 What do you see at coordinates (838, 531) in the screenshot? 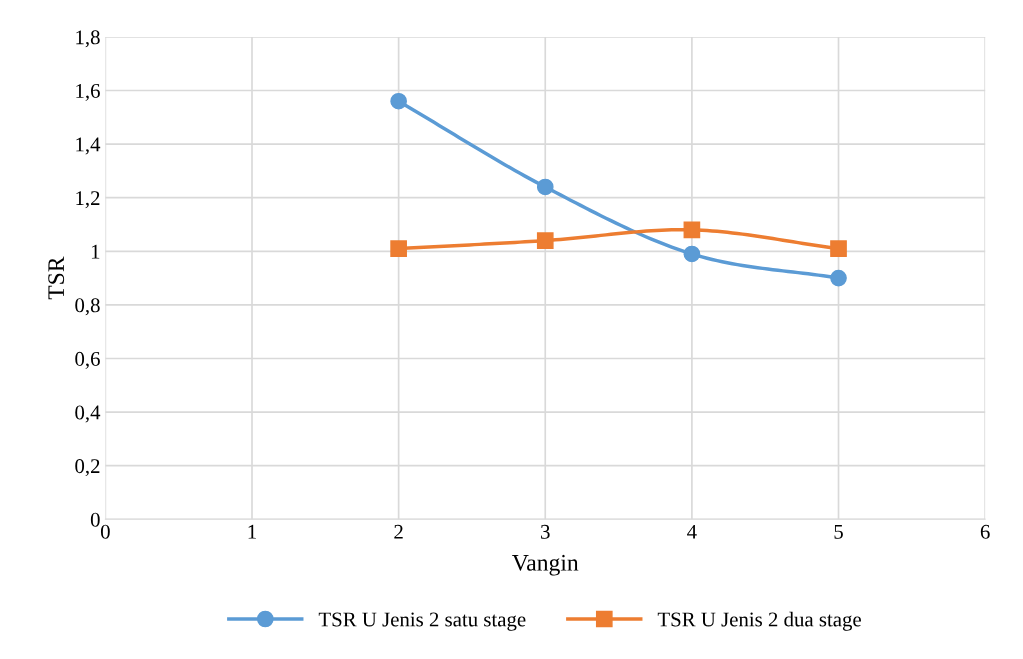
I see `x-tick-label: 5` at bounding box center [838, 531].